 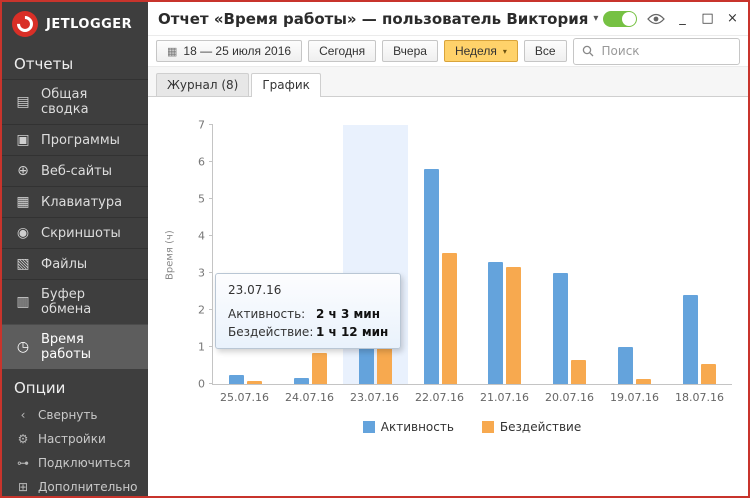 I want to click on tooltip-label: Активность:, so click(x=267, y=314).